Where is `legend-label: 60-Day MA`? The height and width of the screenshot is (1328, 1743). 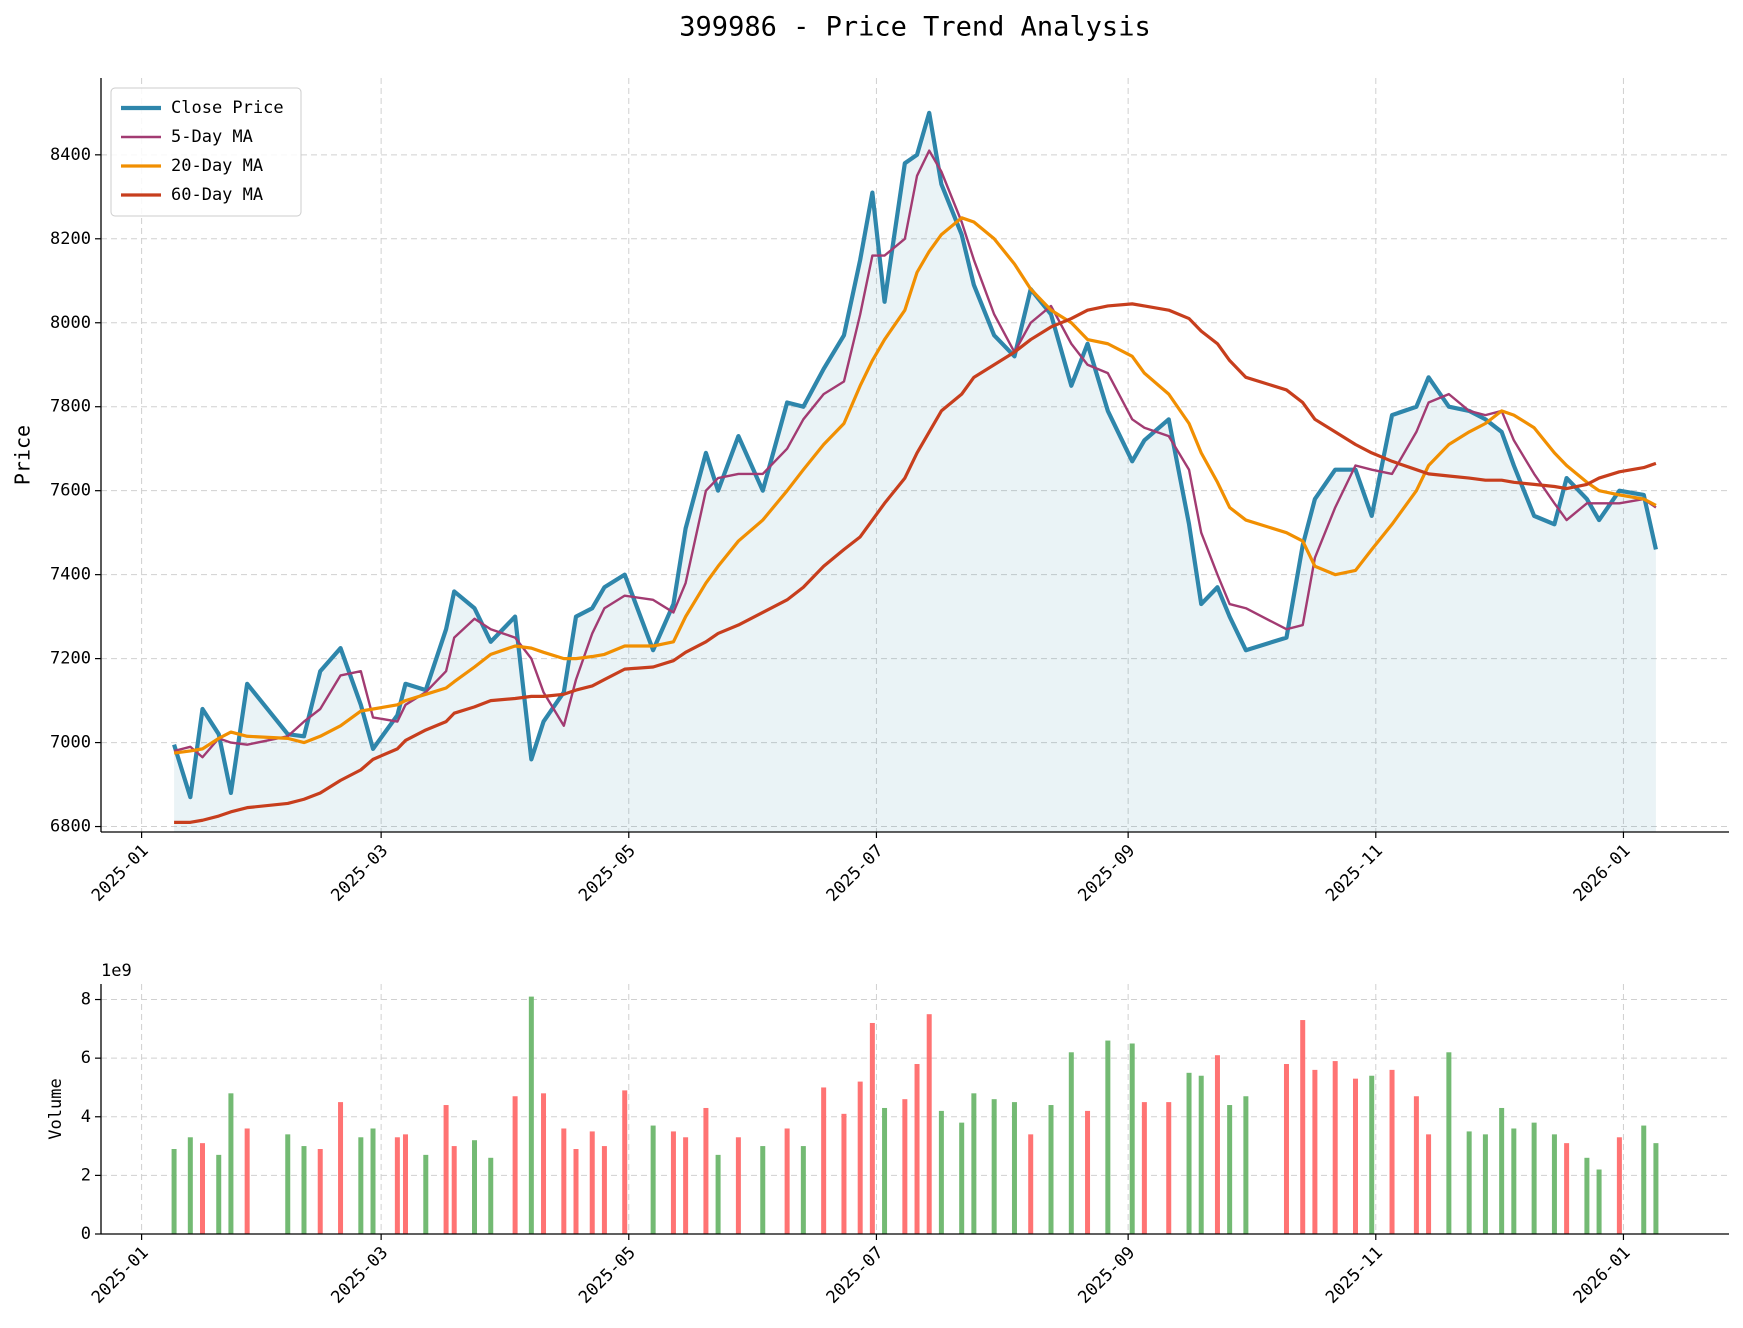
legend-label: 60-Day MA is located at coordinates (217, 195).